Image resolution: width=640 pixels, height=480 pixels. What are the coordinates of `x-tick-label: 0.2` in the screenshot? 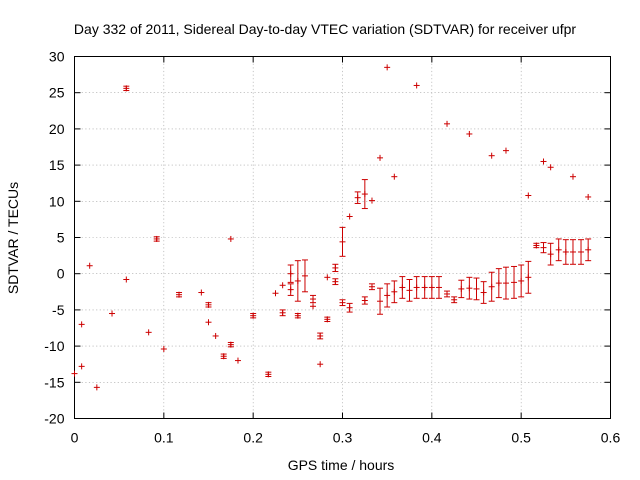 It's located at (253, 438).